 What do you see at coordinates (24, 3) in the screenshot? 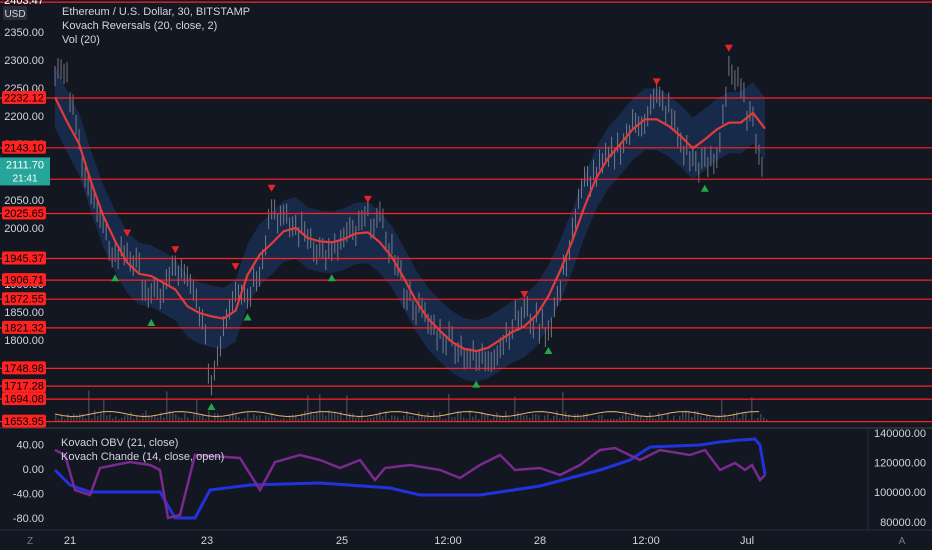
I see `top-level-label: 2403.47` at bounding box center [24, 3].